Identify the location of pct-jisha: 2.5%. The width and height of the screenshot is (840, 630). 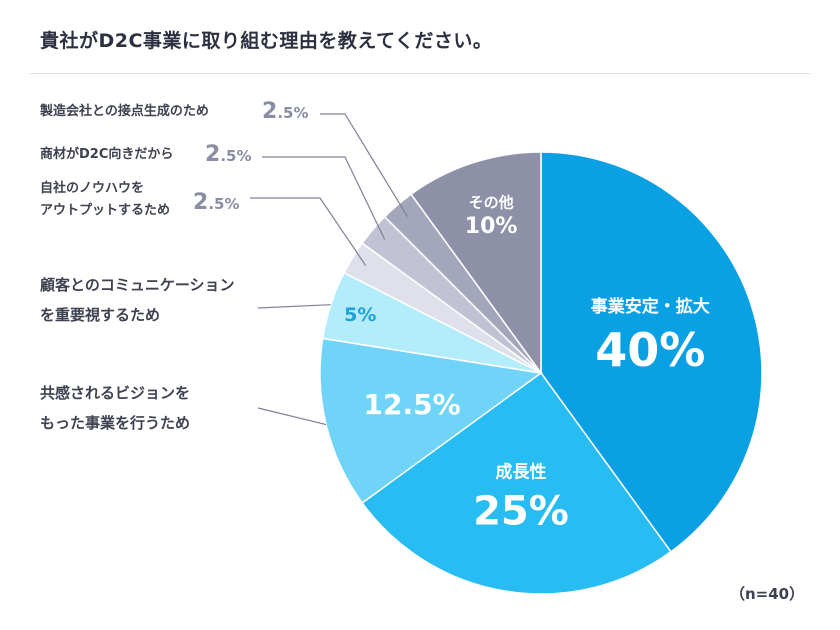
(216, 202).